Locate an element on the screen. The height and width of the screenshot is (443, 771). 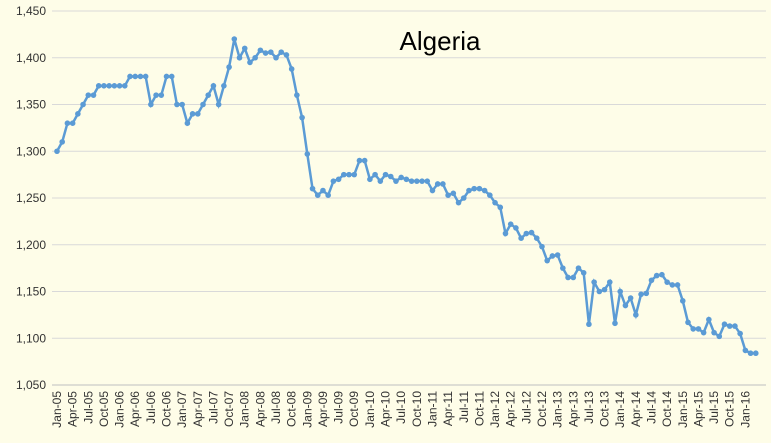
x-tick-label: Oct-14 is located at coordinates (667, 409).